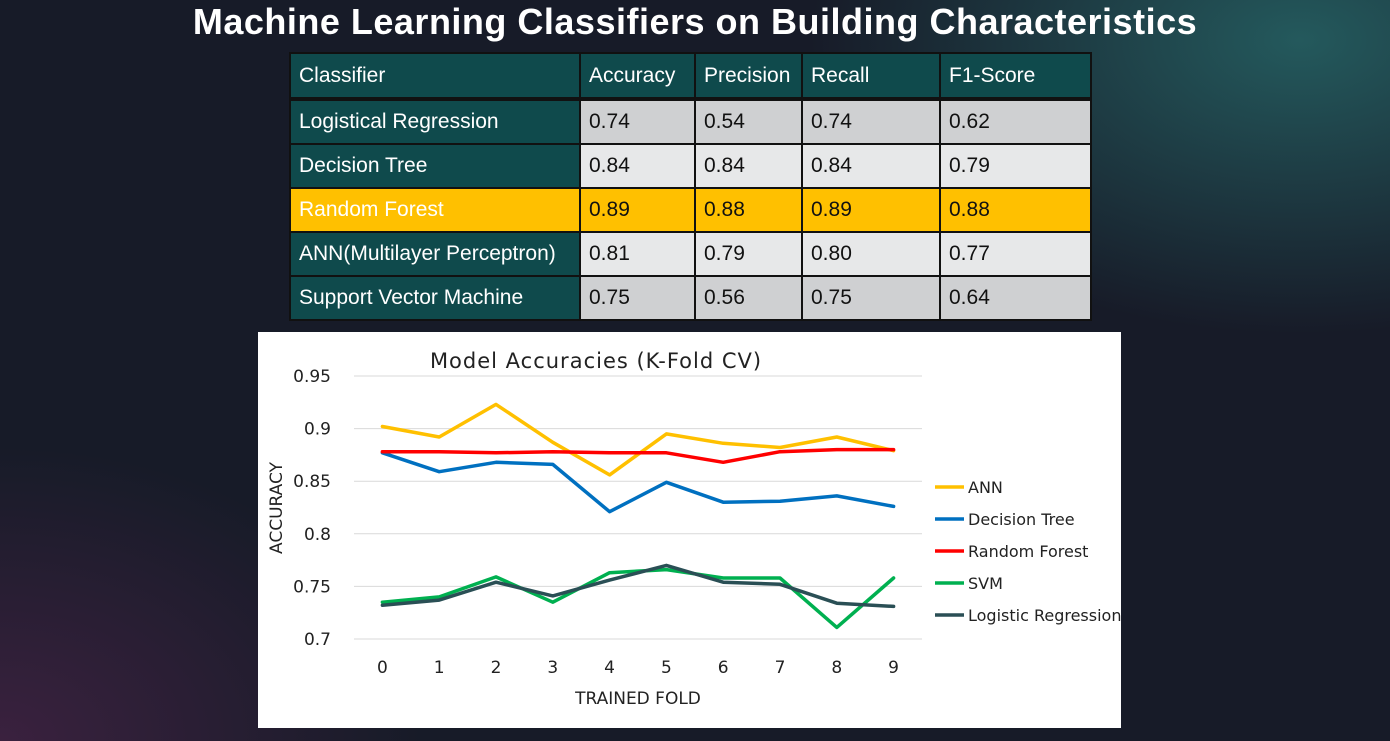 The image size is (1390, 741). I want to click on recall-cell: 0.80, so click(871, 254).